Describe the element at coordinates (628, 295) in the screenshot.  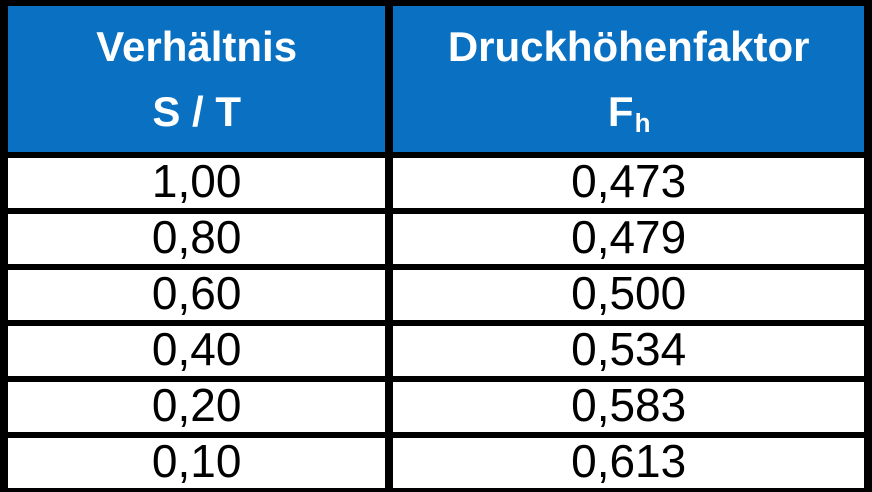
I see `factor-value: 0,500` at that location.